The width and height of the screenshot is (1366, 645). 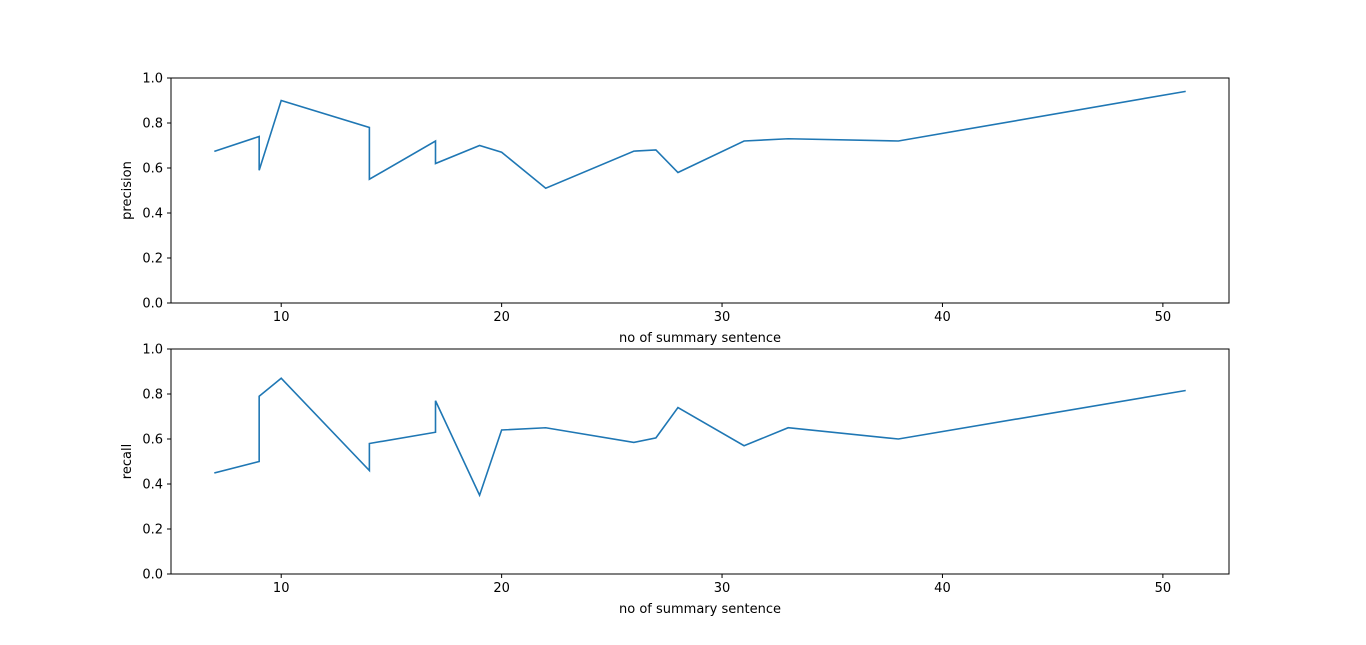 I want to click on precision-y-tick-label: 1.0, so click(x=152, y=79).